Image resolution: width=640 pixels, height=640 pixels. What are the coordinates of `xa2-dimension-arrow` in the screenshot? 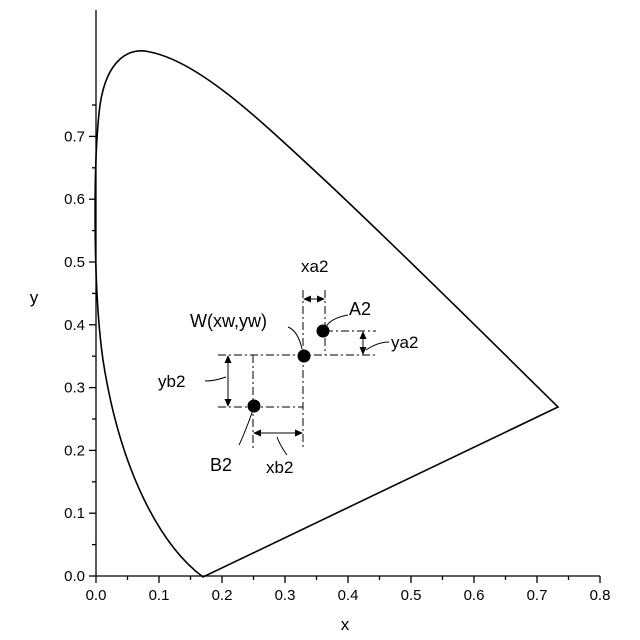 It's located at (314, 299).